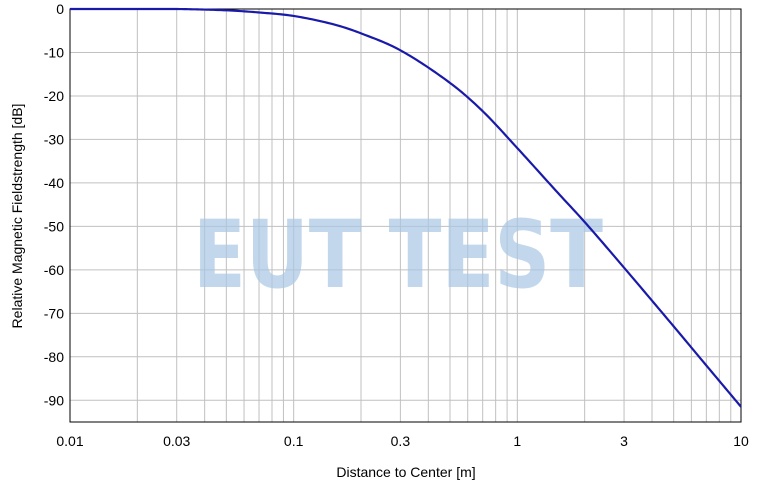 This screenshot has width=781, height=491. I want to click on x-tick-label: 0.1, so click(294, 441).